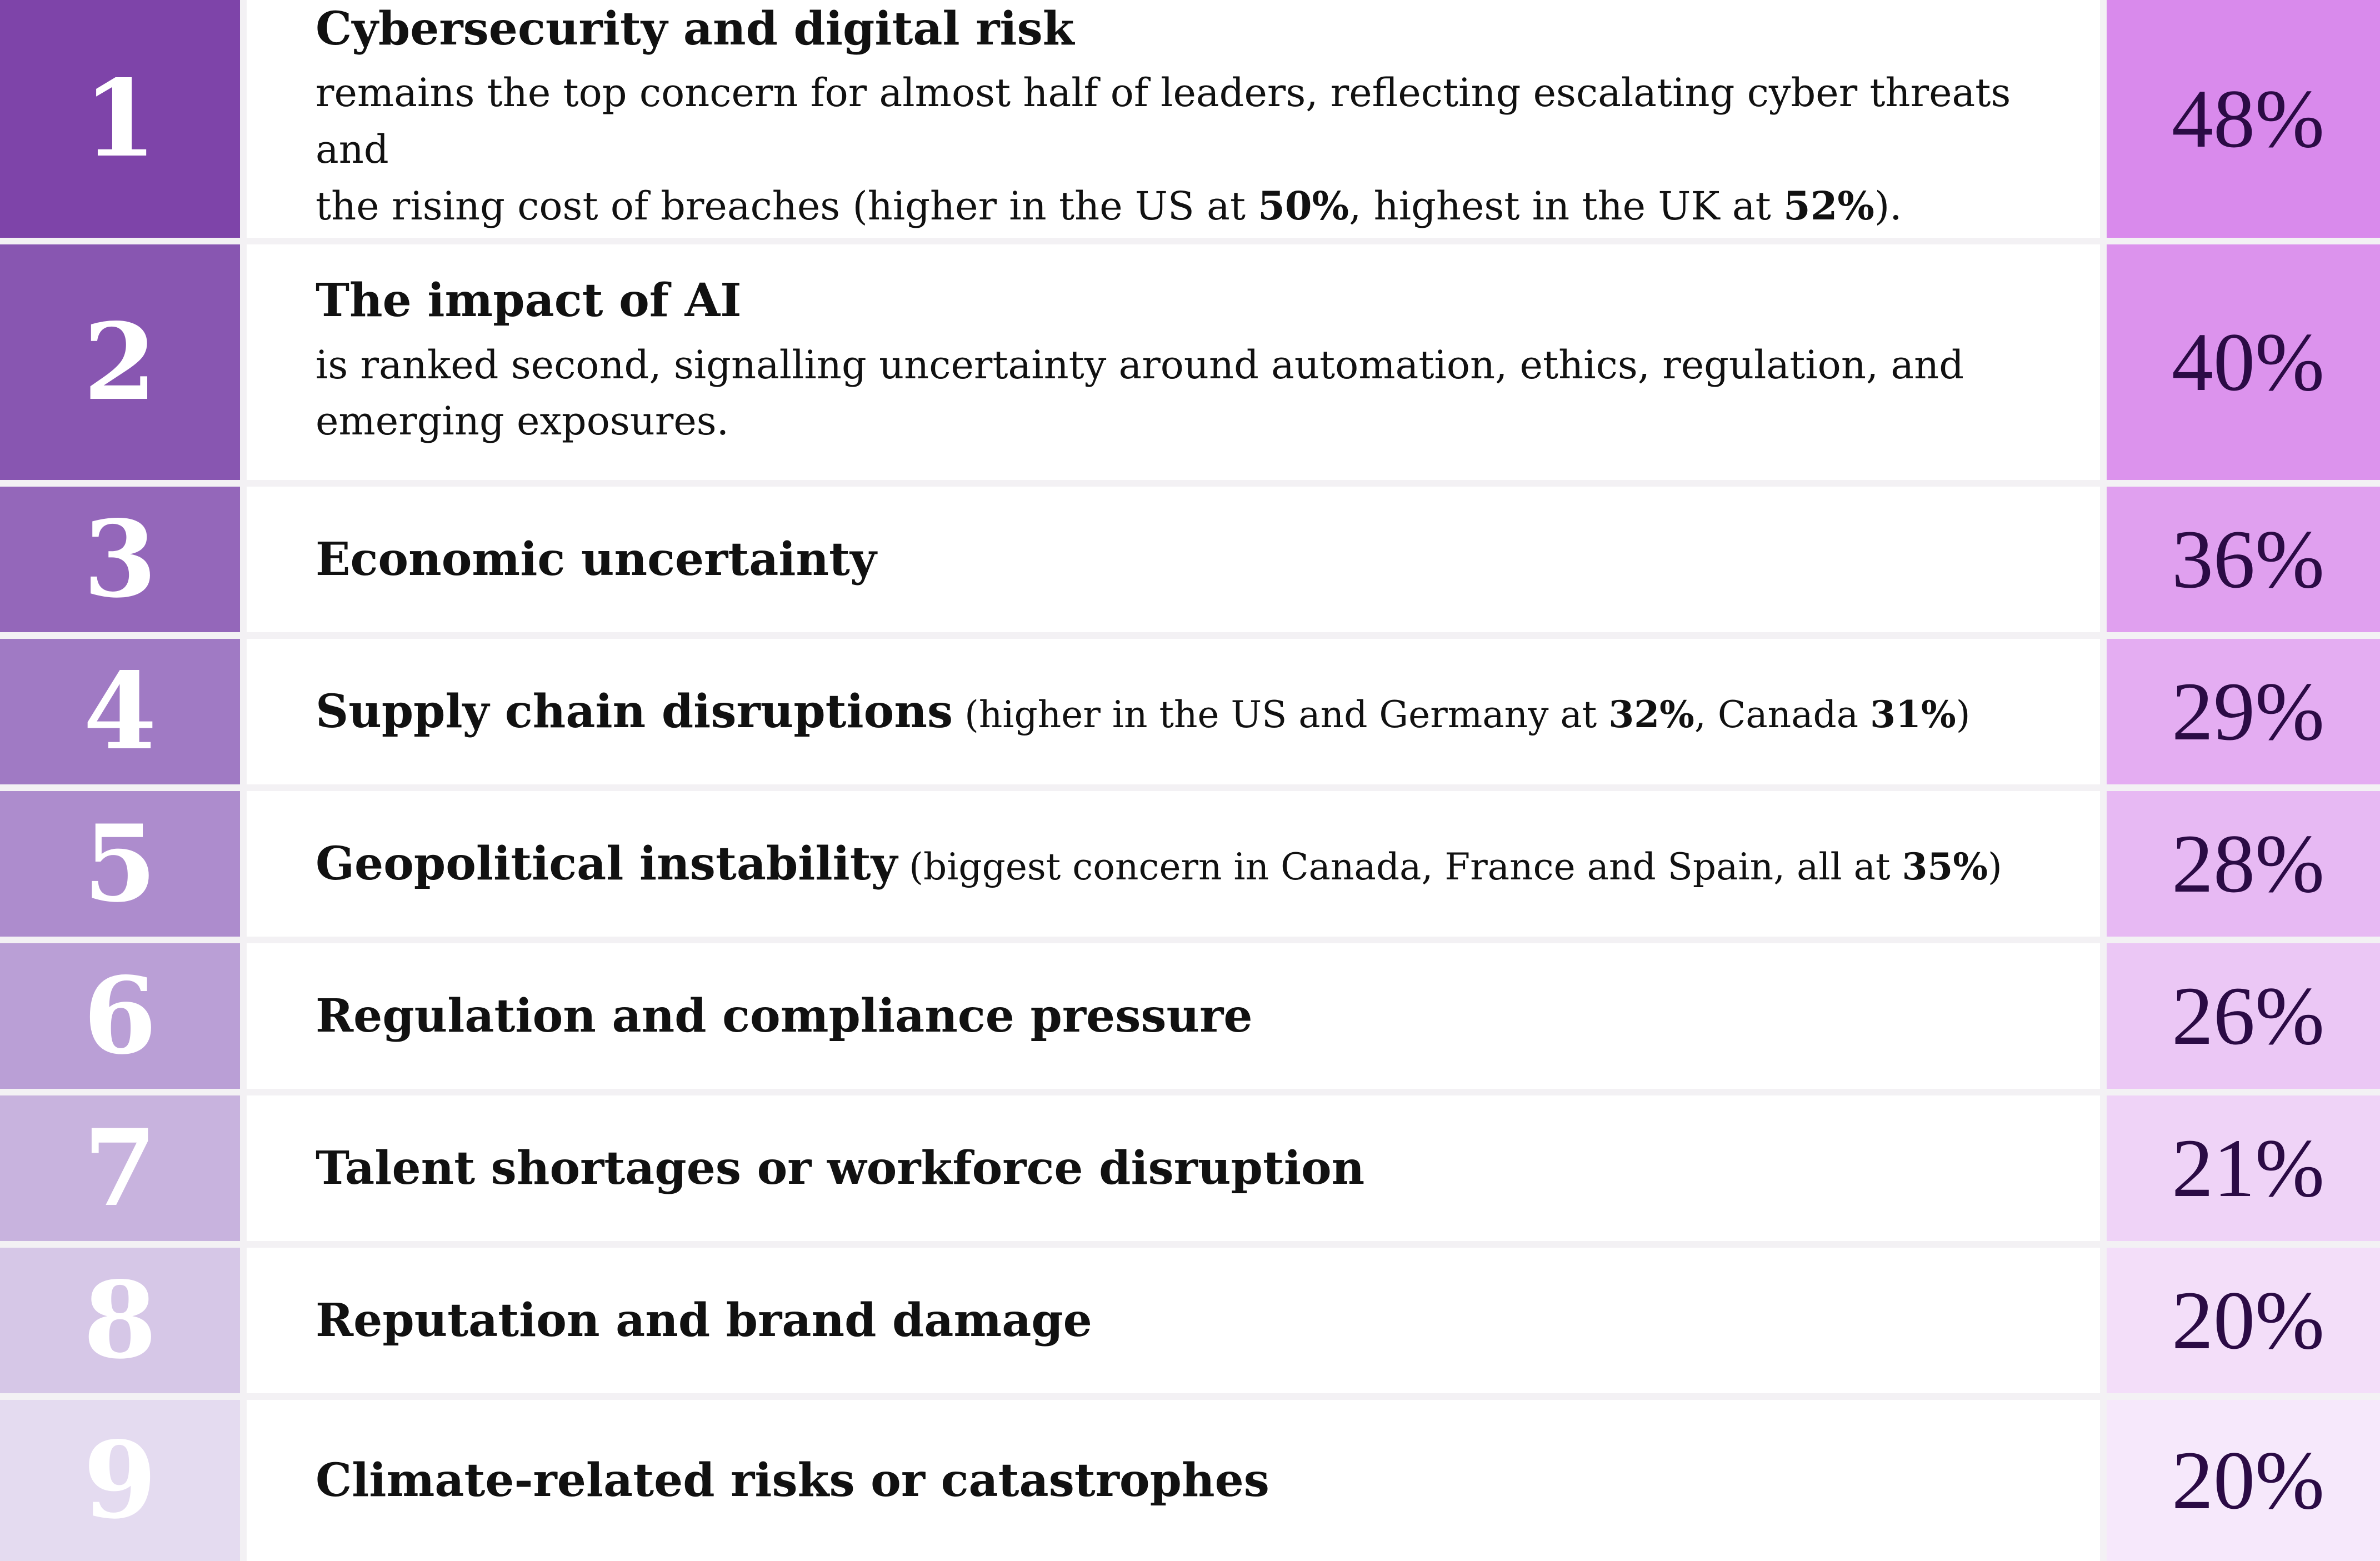  What do you see at coordinates (2248, 362) in the screenshot?
I see `value-label: 40%` at bounding box center [2248, 362].